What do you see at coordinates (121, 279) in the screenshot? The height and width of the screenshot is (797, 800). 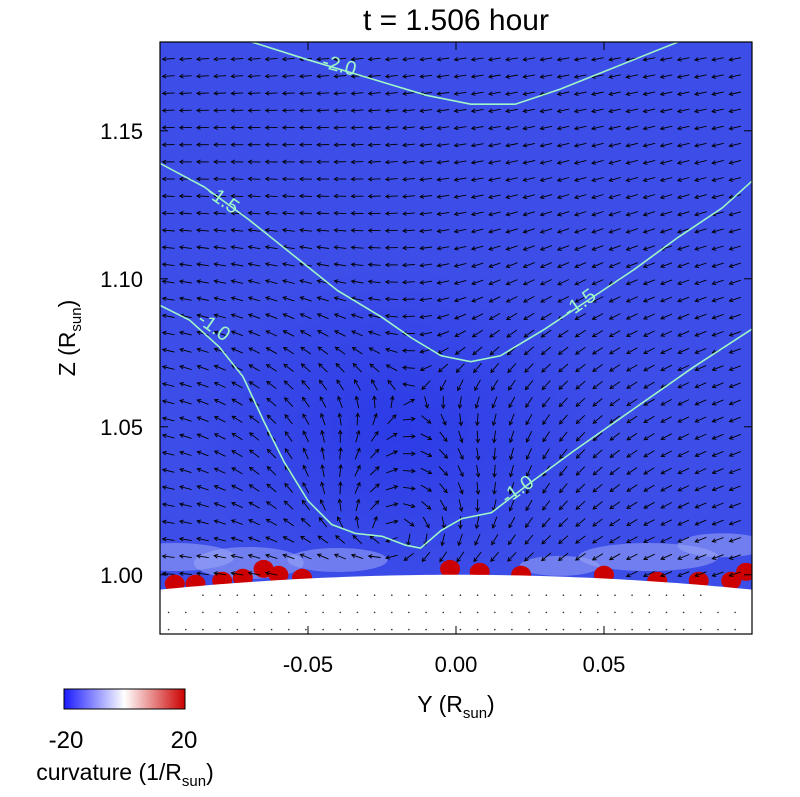 I see `y-tick-label: 1.10` at bounding box center [121, 279].